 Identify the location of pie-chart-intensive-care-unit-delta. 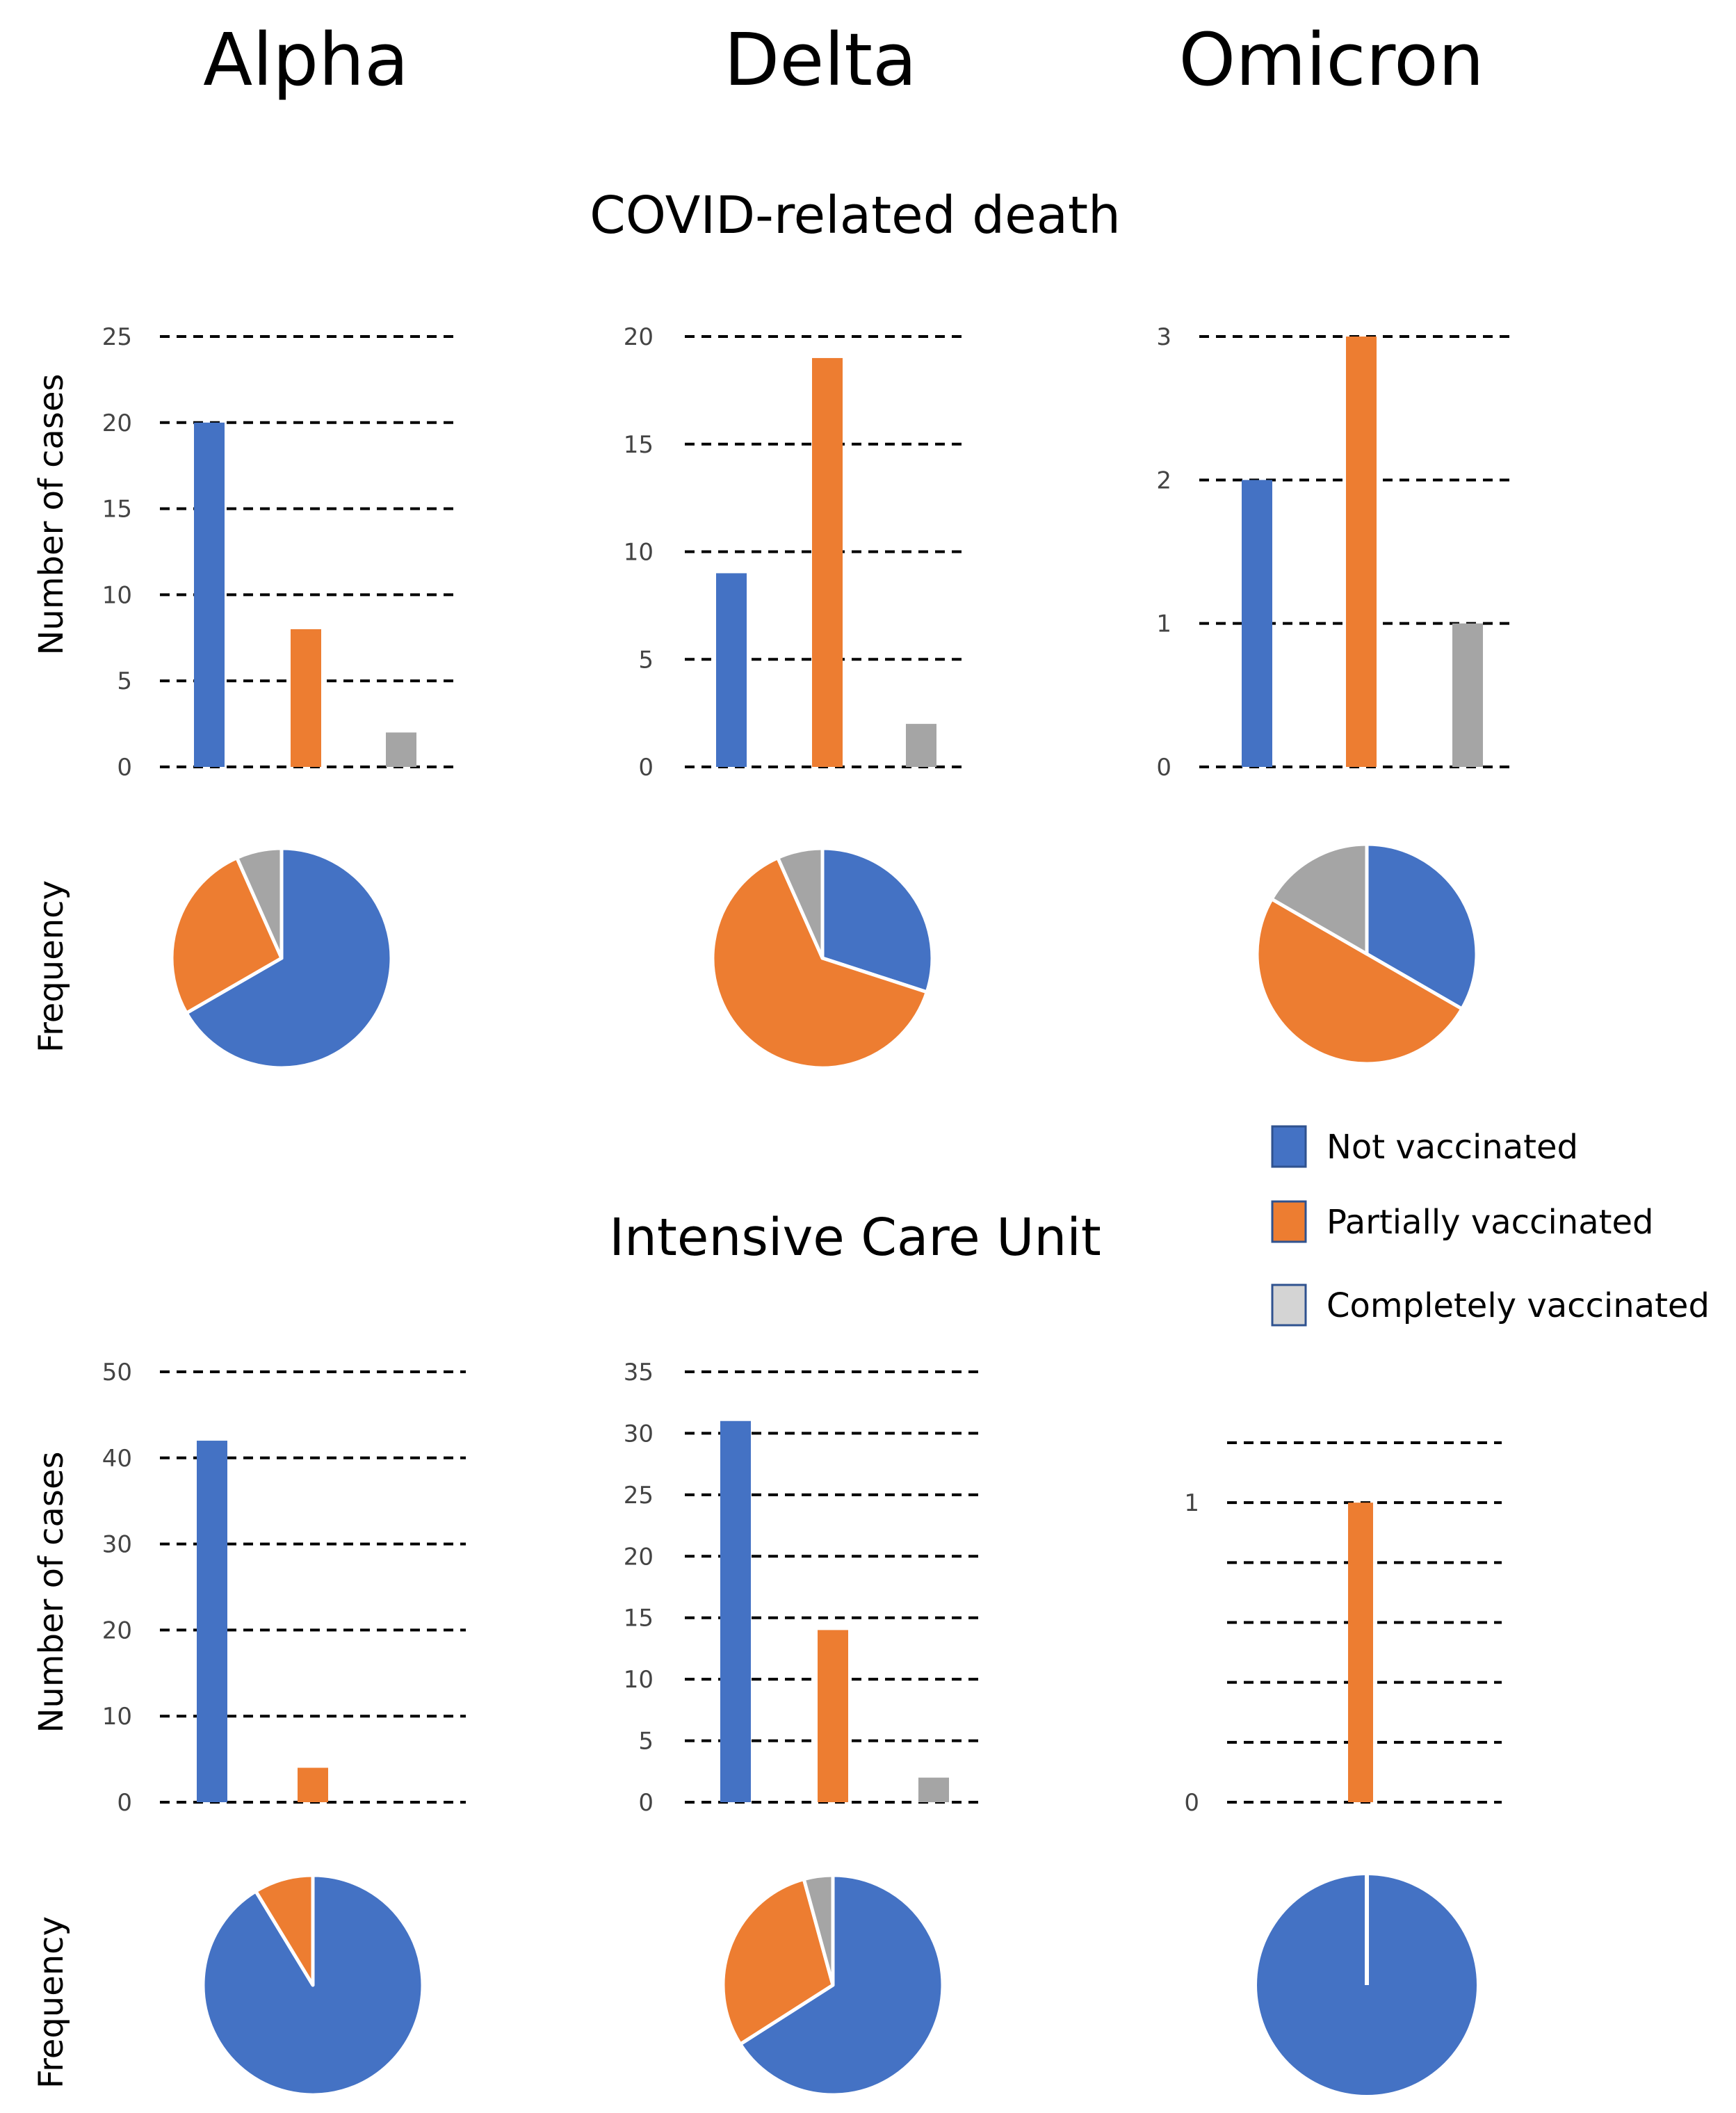
(833, 1985).